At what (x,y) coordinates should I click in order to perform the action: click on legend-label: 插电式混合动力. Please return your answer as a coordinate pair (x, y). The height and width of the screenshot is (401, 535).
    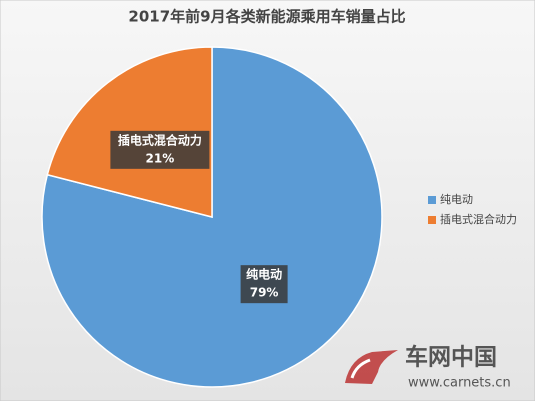
    Looking at the image, I should click on (478, 219).